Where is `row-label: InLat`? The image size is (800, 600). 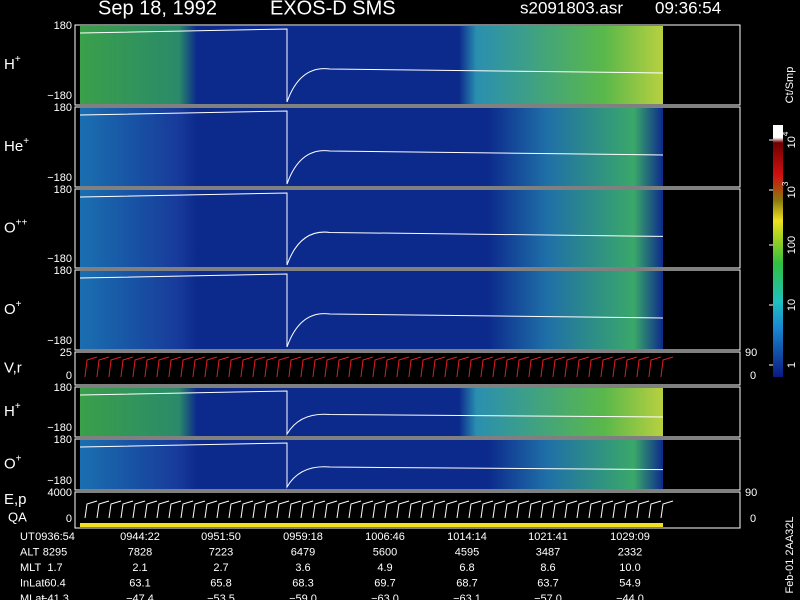 row-label: InLat is located at coordinates (32, 583).